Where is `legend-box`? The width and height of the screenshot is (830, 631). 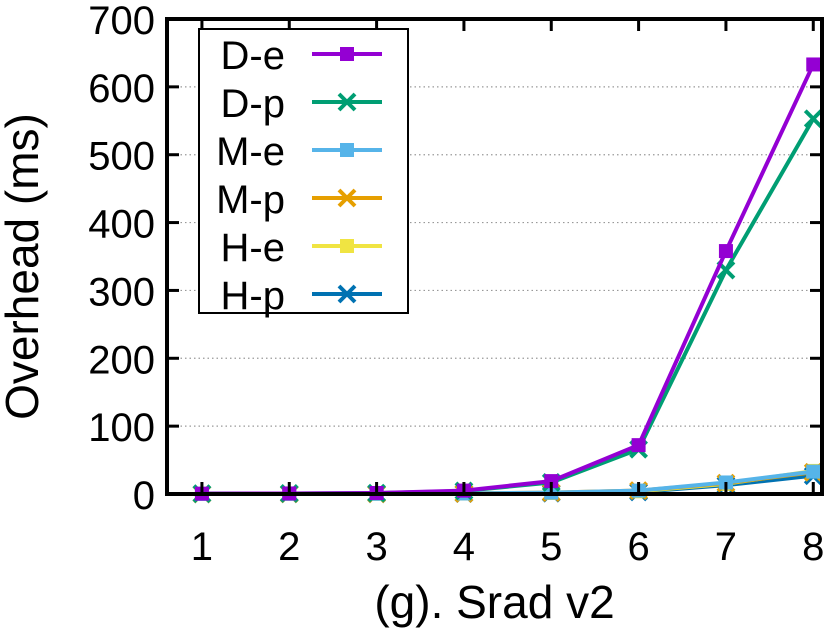
legend-box is located at coordinates (303, 171).